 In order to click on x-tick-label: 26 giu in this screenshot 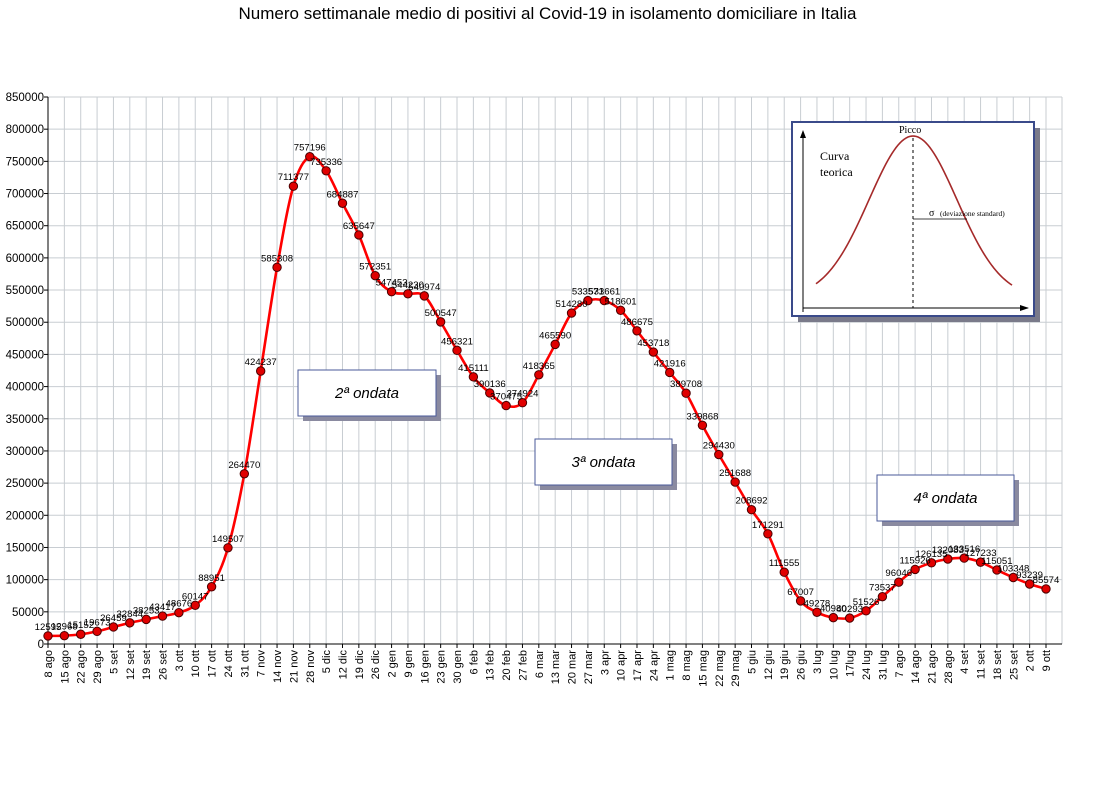, I will do `click(802, 665)`.